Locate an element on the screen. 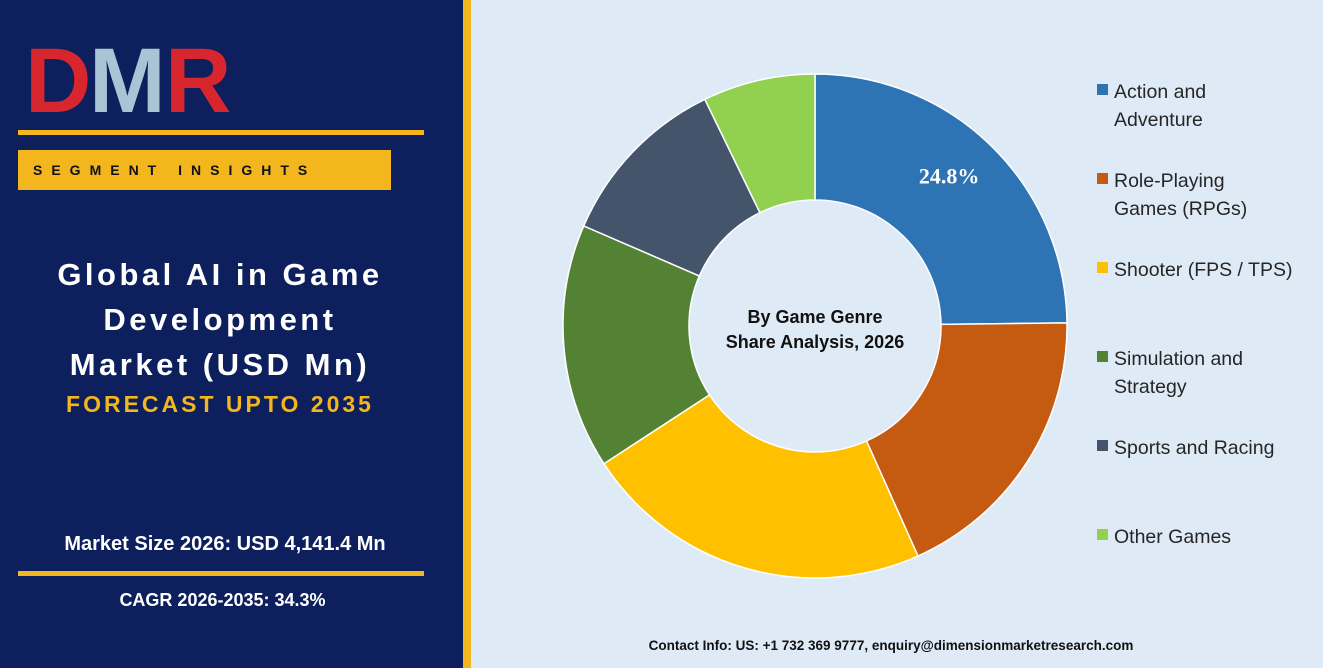 The height and width of the screenshot is (668, 1323). segment-insights-banner: SEGMENT INSIGHTS is located at coordinates (204, 170).